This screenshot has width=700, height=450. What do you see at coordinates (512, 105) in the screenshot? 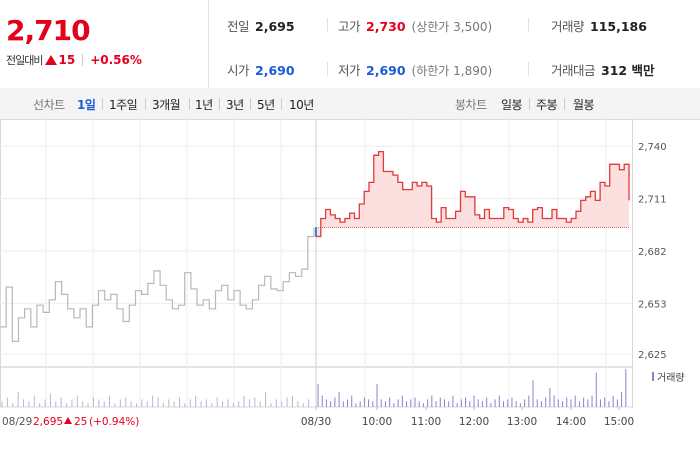
I see `tab-daily-candle: 일봉` at bounding box center [512, 105].